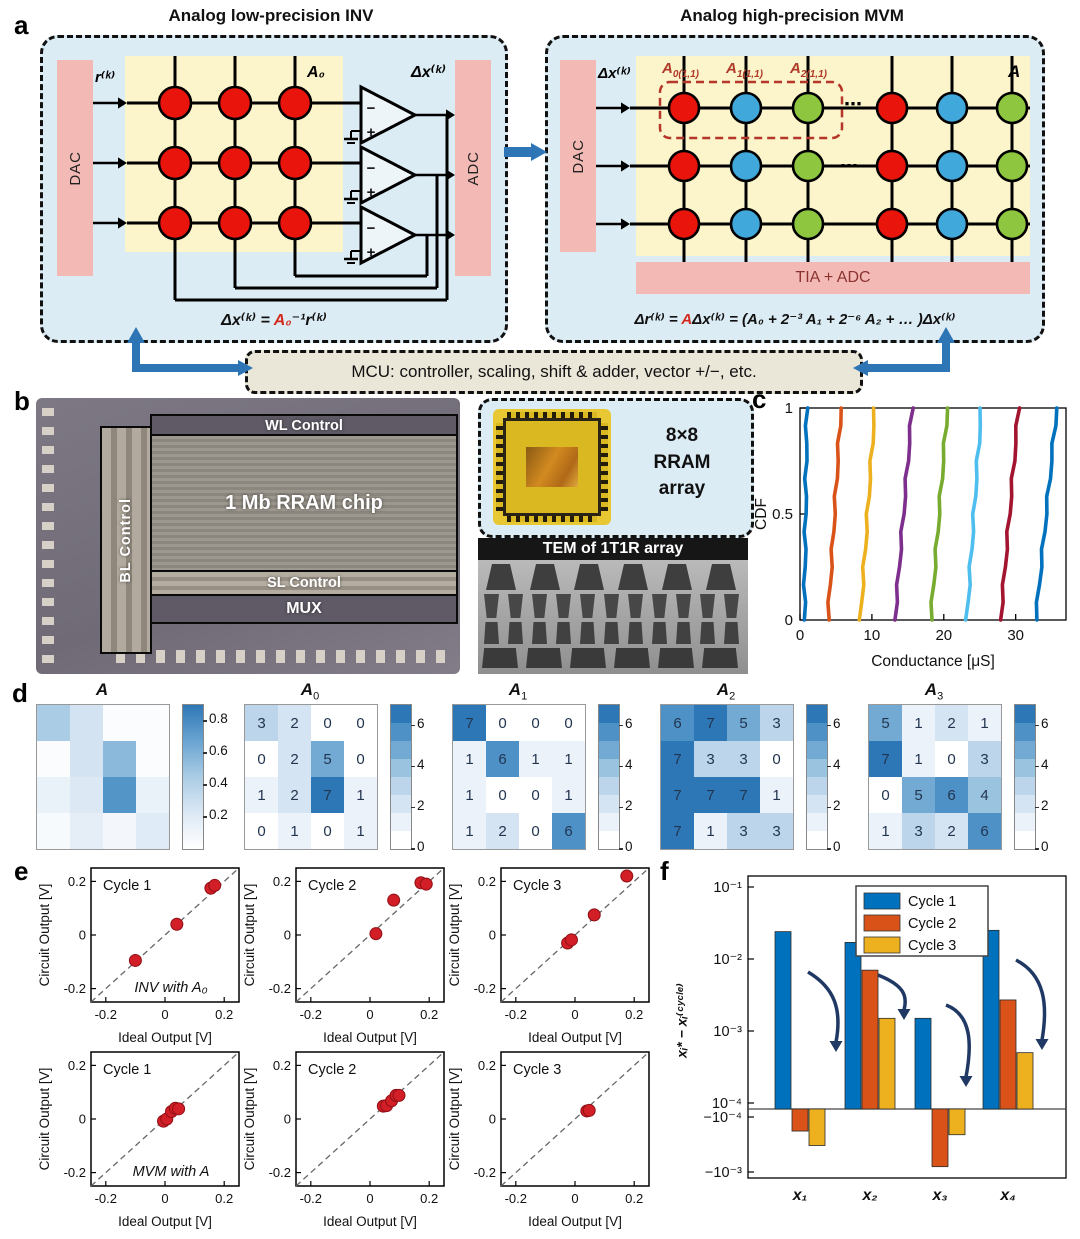  Describe the element at coordinates (727, 960) in the screenshot. I see `y-tick-label: 10⁻²` at that location.